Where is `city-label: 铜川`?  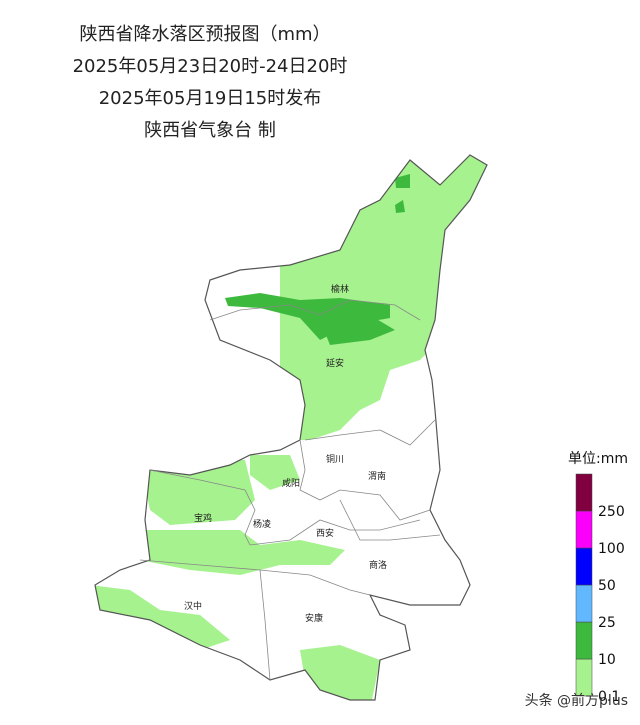 city-label: 铜川 is located at coordinates (335, 459).